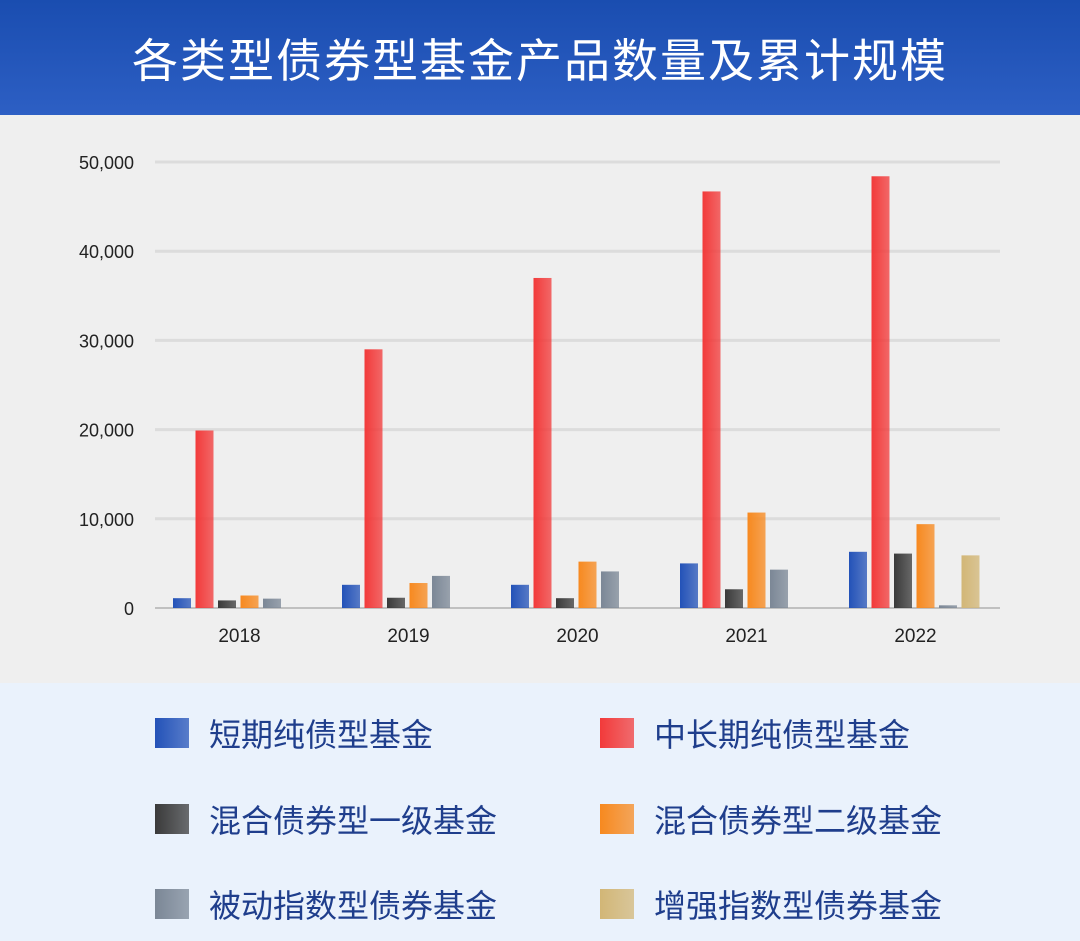 This screenshot has height=941, width=1080. I want to click on legend-label: 混合债券型二级基金, so click(798, 821).